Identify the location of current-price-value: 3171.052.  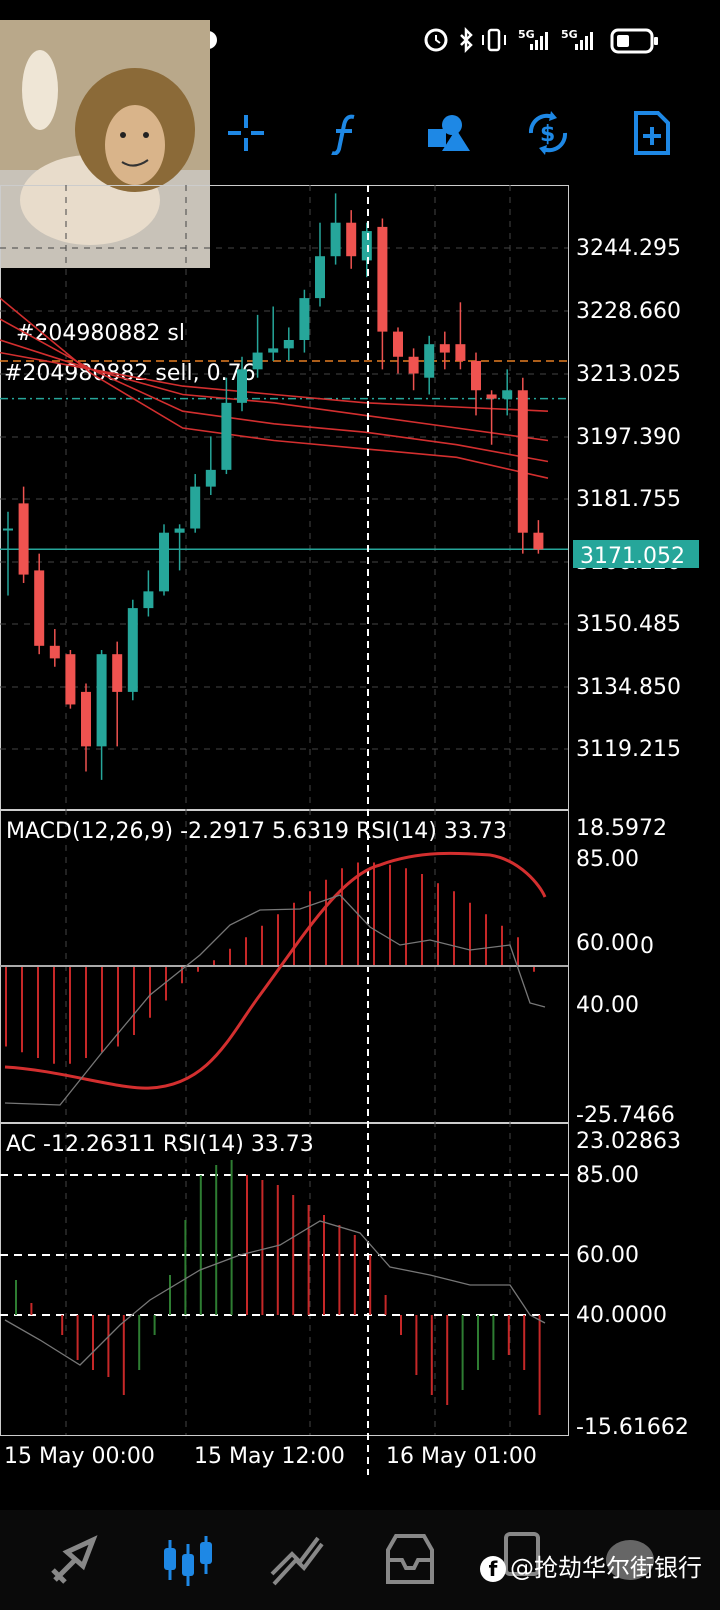
(632, 556).